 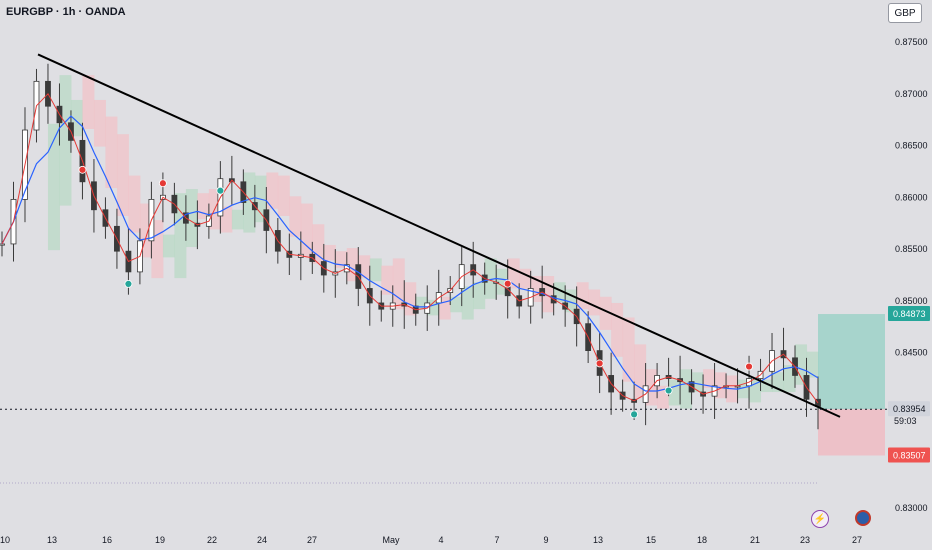 I want to click on date-tick-label: 16, so click(x=107, y=540).